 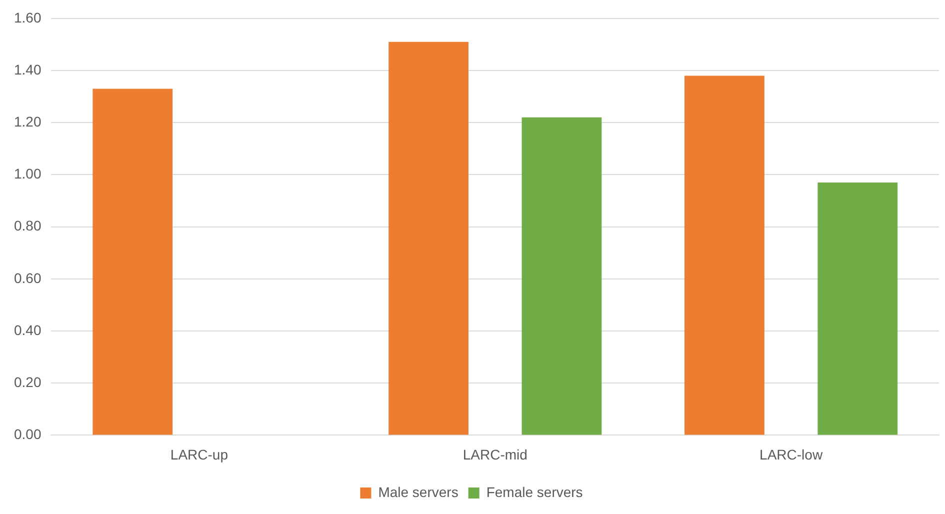 I want to click on y-tick-label: 0.60, so click(x=28, y=278).